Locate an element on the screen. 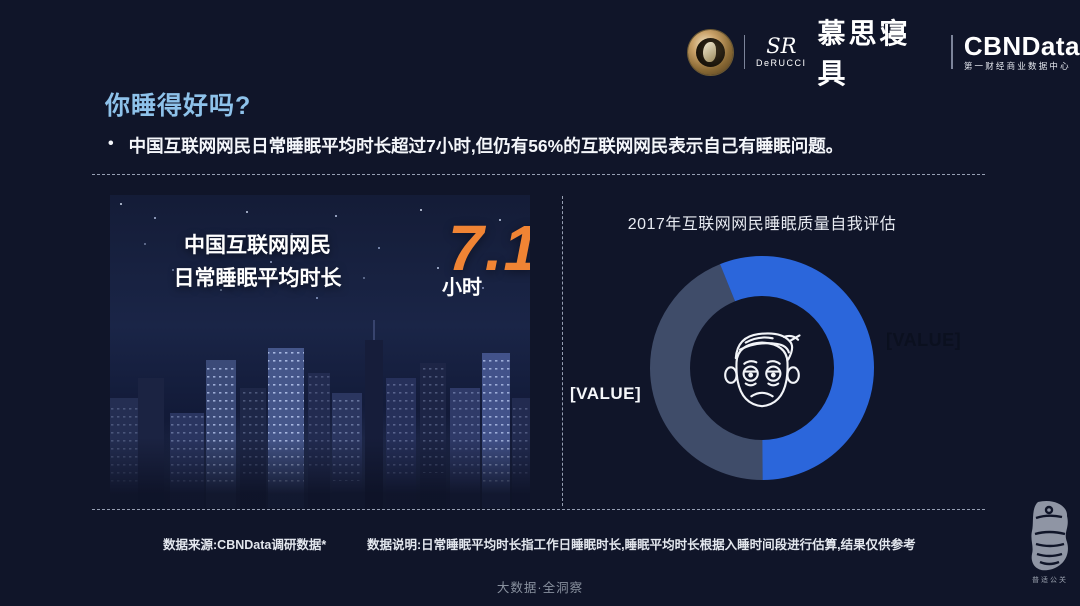  divider-dashed-bottom is located at coordinates (538, 509).